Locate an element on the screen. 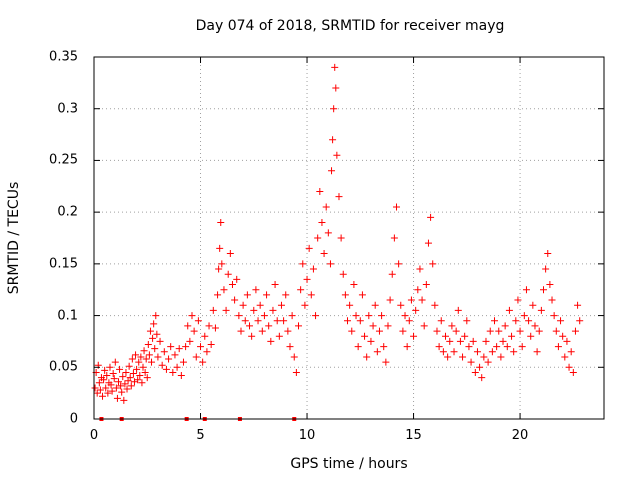  x-tick-label: 5 is located at coordinates (200, 435).